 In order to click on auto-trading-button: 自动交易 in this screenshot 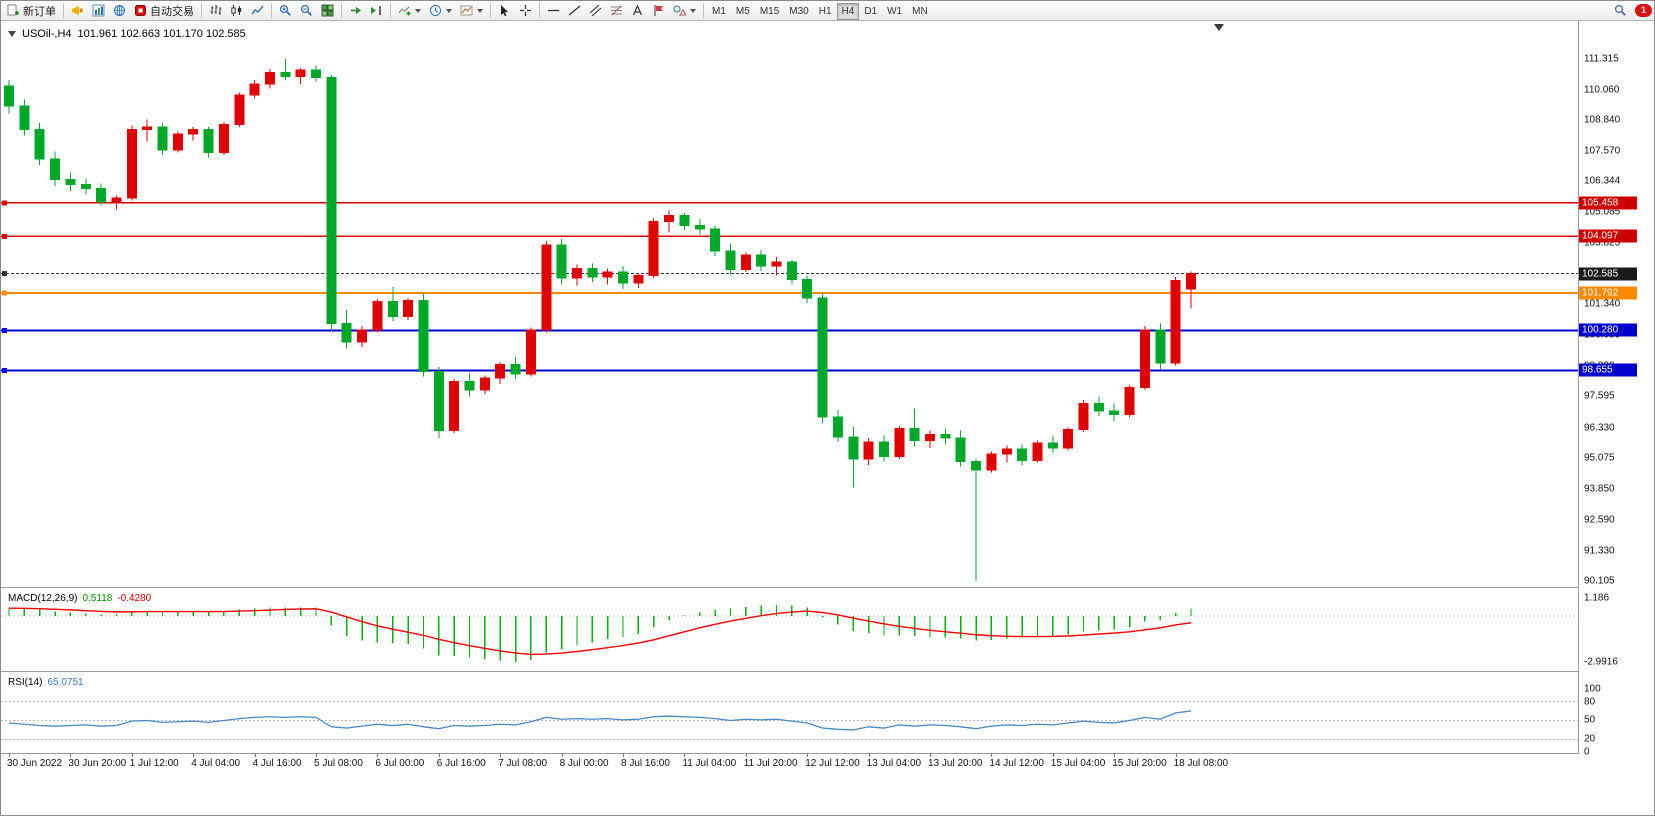, I will do `click(164, 11)`.